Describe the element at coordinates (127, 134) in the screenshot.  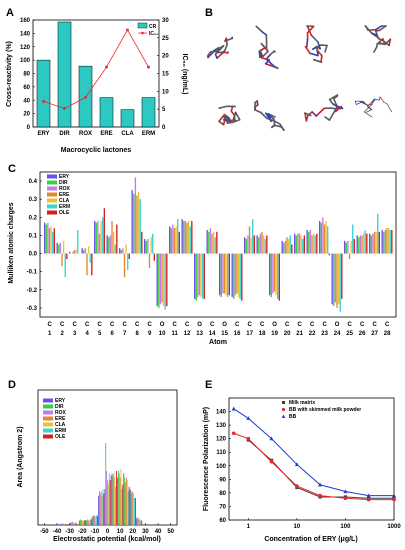
I see `category-label: CLA` at that location.